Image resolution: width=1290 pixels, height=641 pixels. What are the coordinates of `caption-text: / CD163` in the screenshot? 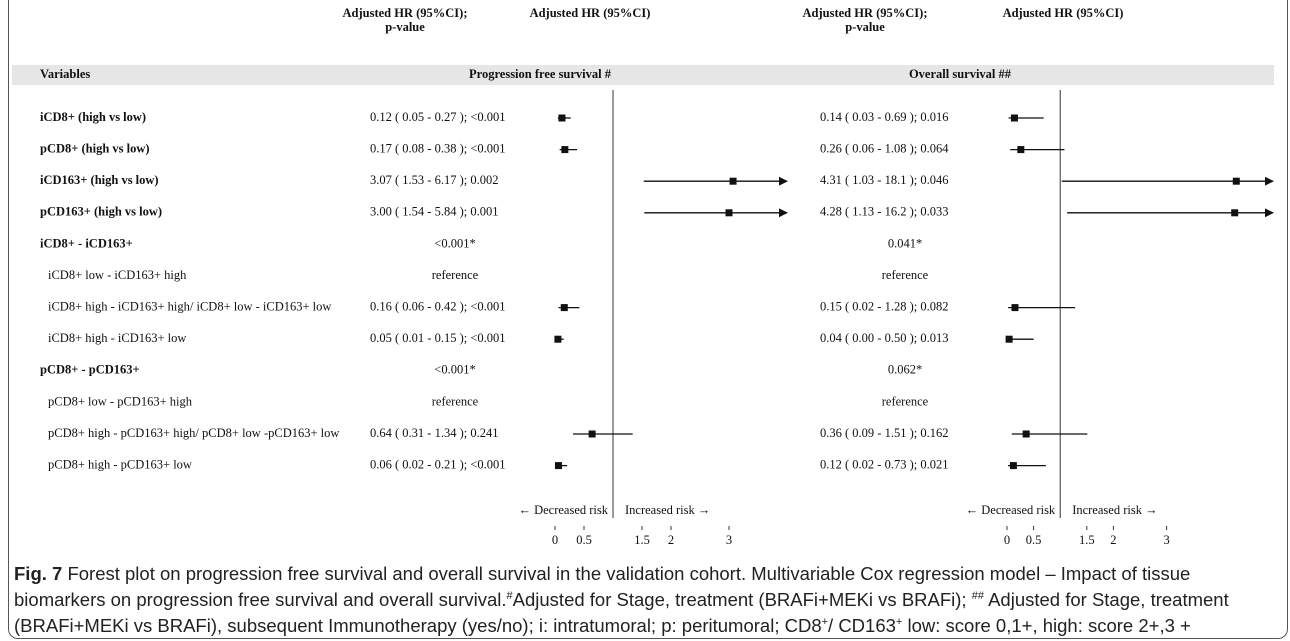 It's located at (862, 625).